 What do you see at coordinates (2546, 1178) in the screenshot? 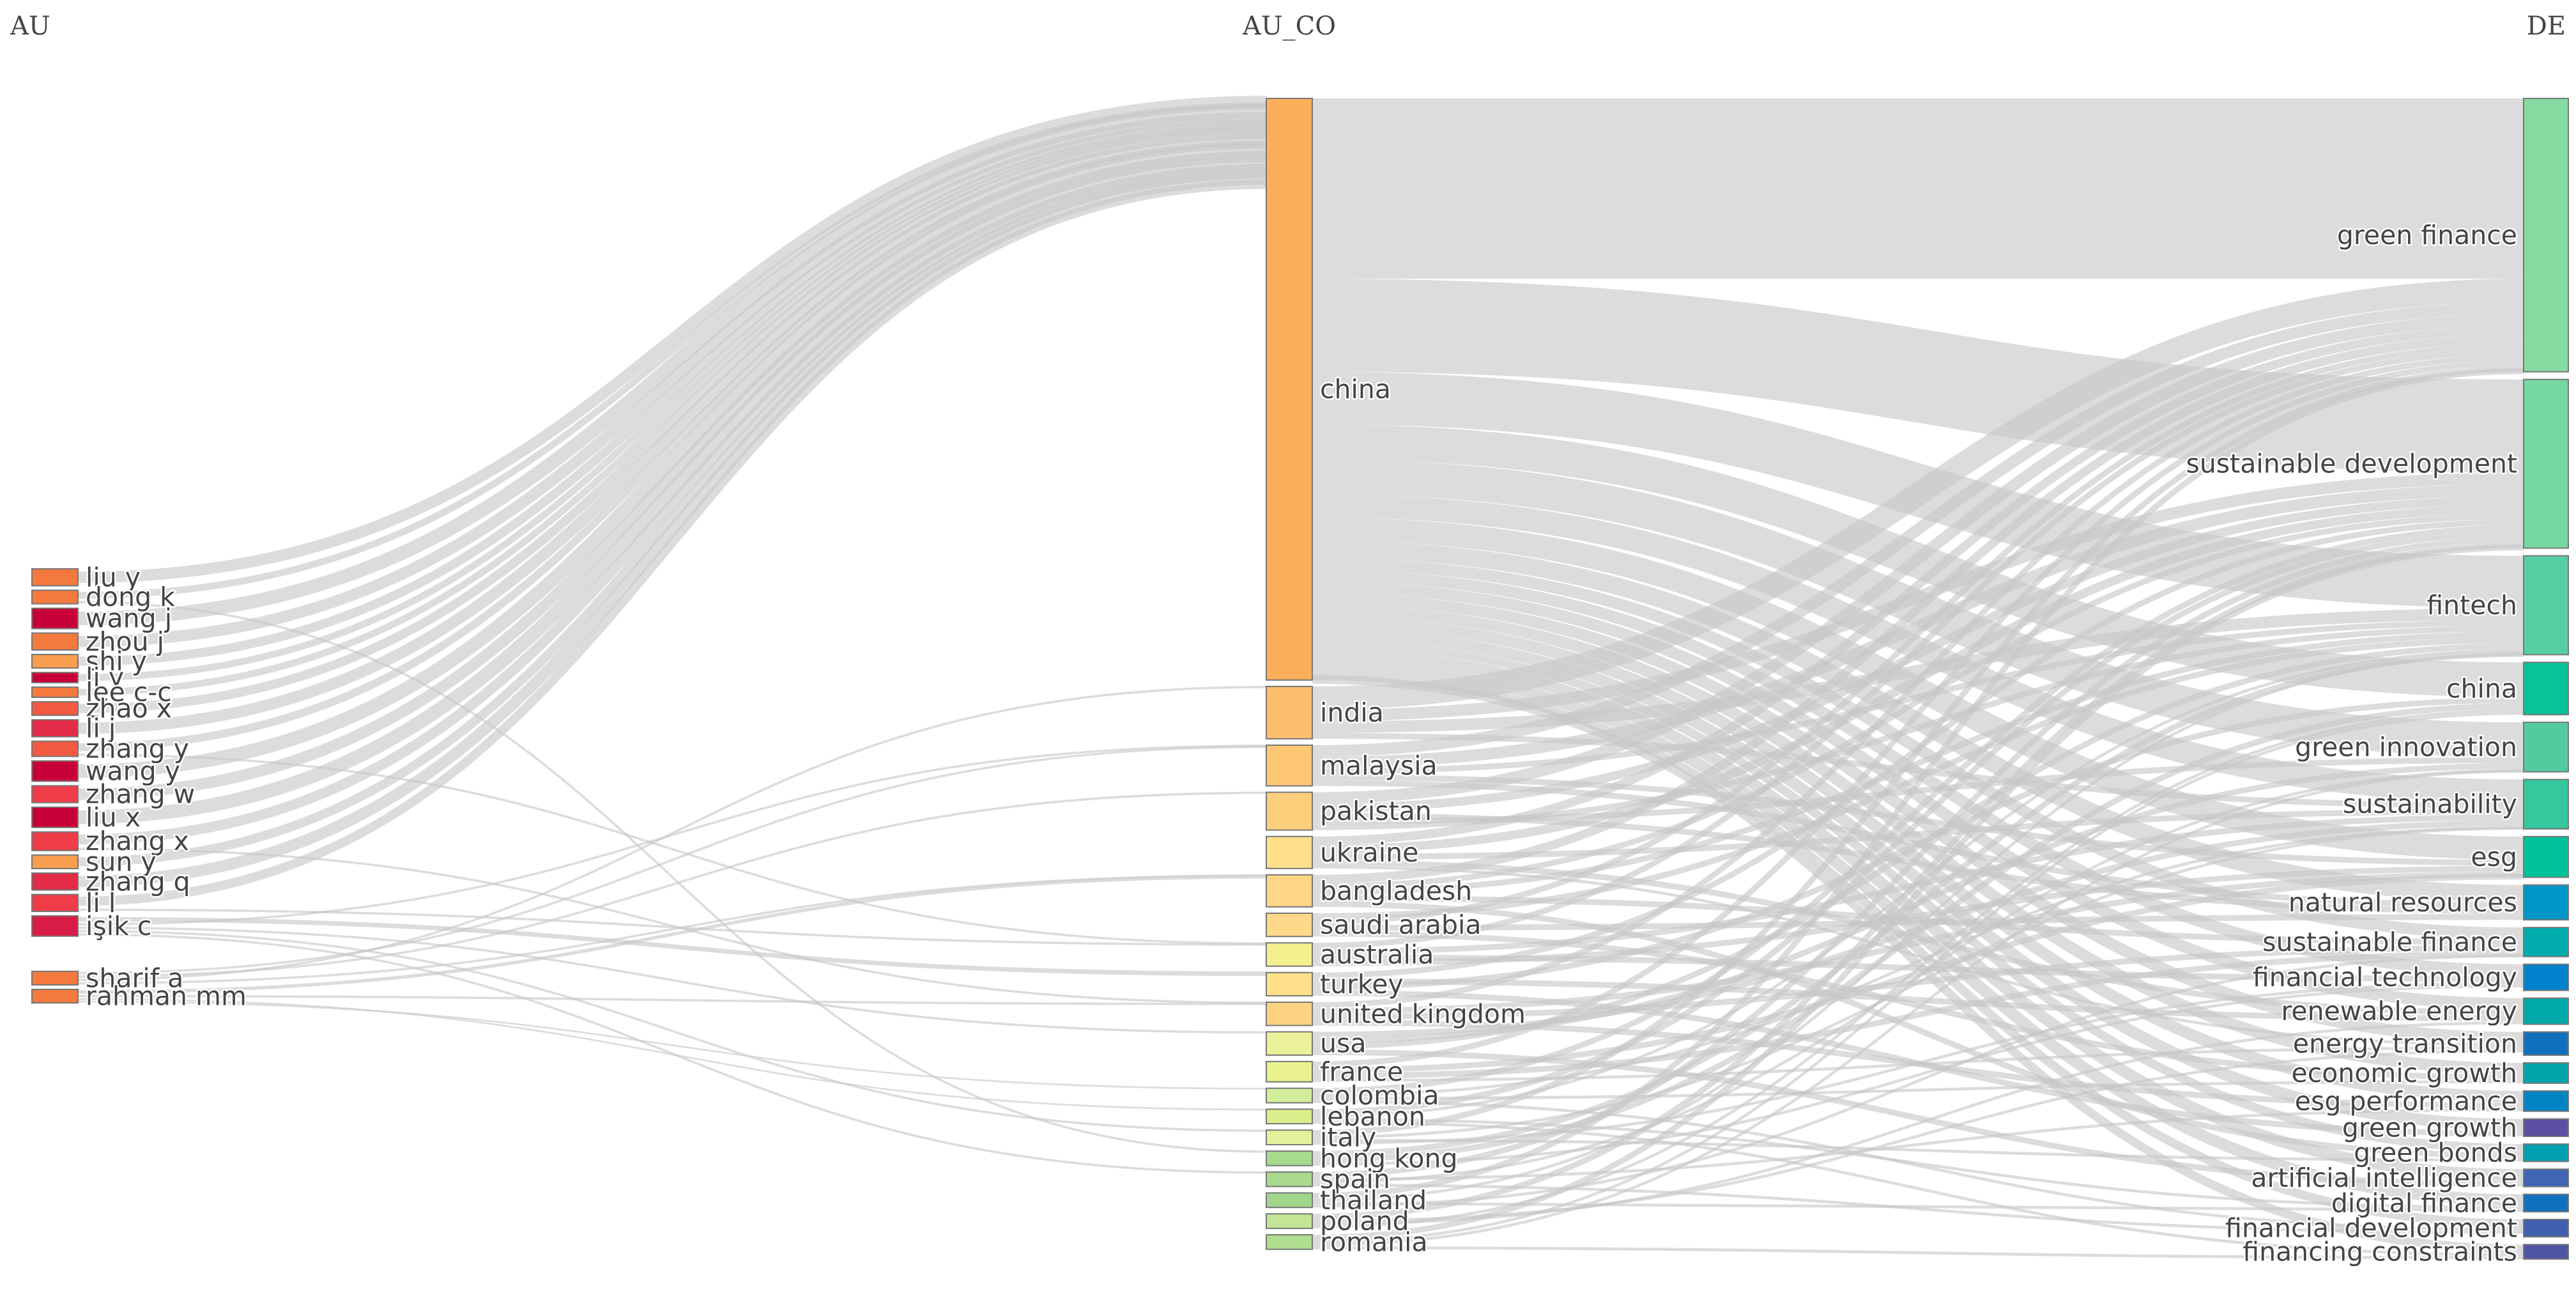
I see `keyword-node-artificial-intelligence` at bounding box center [2546, 1178].